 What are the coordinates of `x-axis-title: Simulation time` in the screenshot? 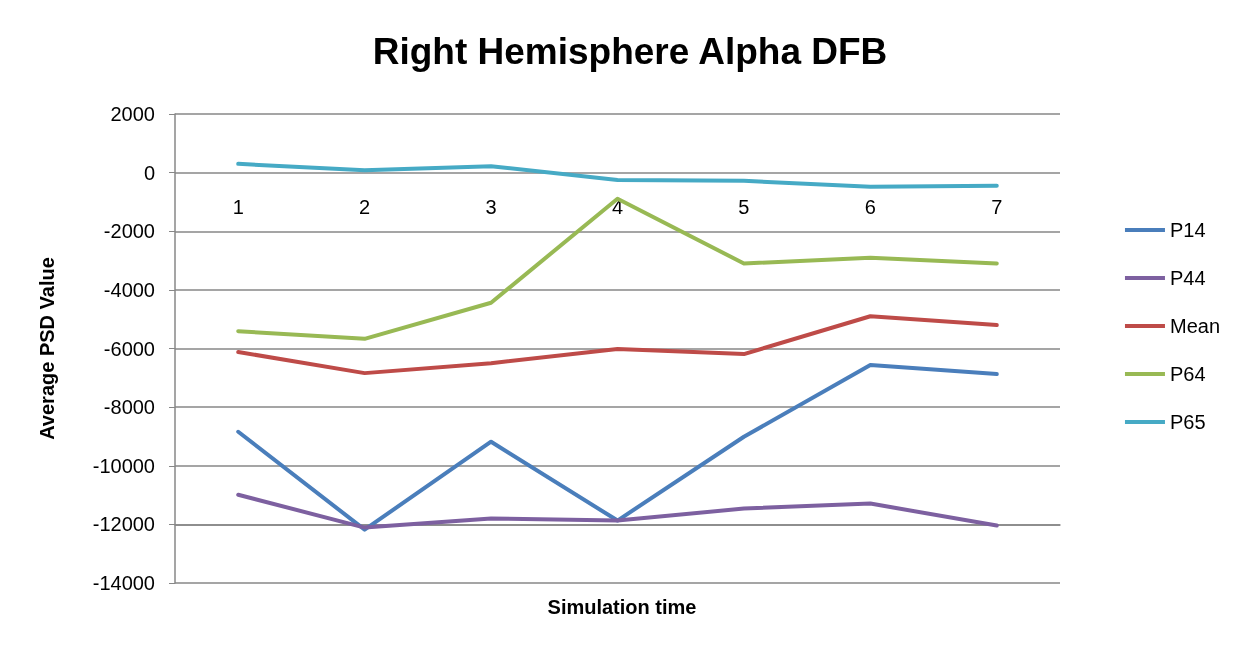 It's located at (622, 607).